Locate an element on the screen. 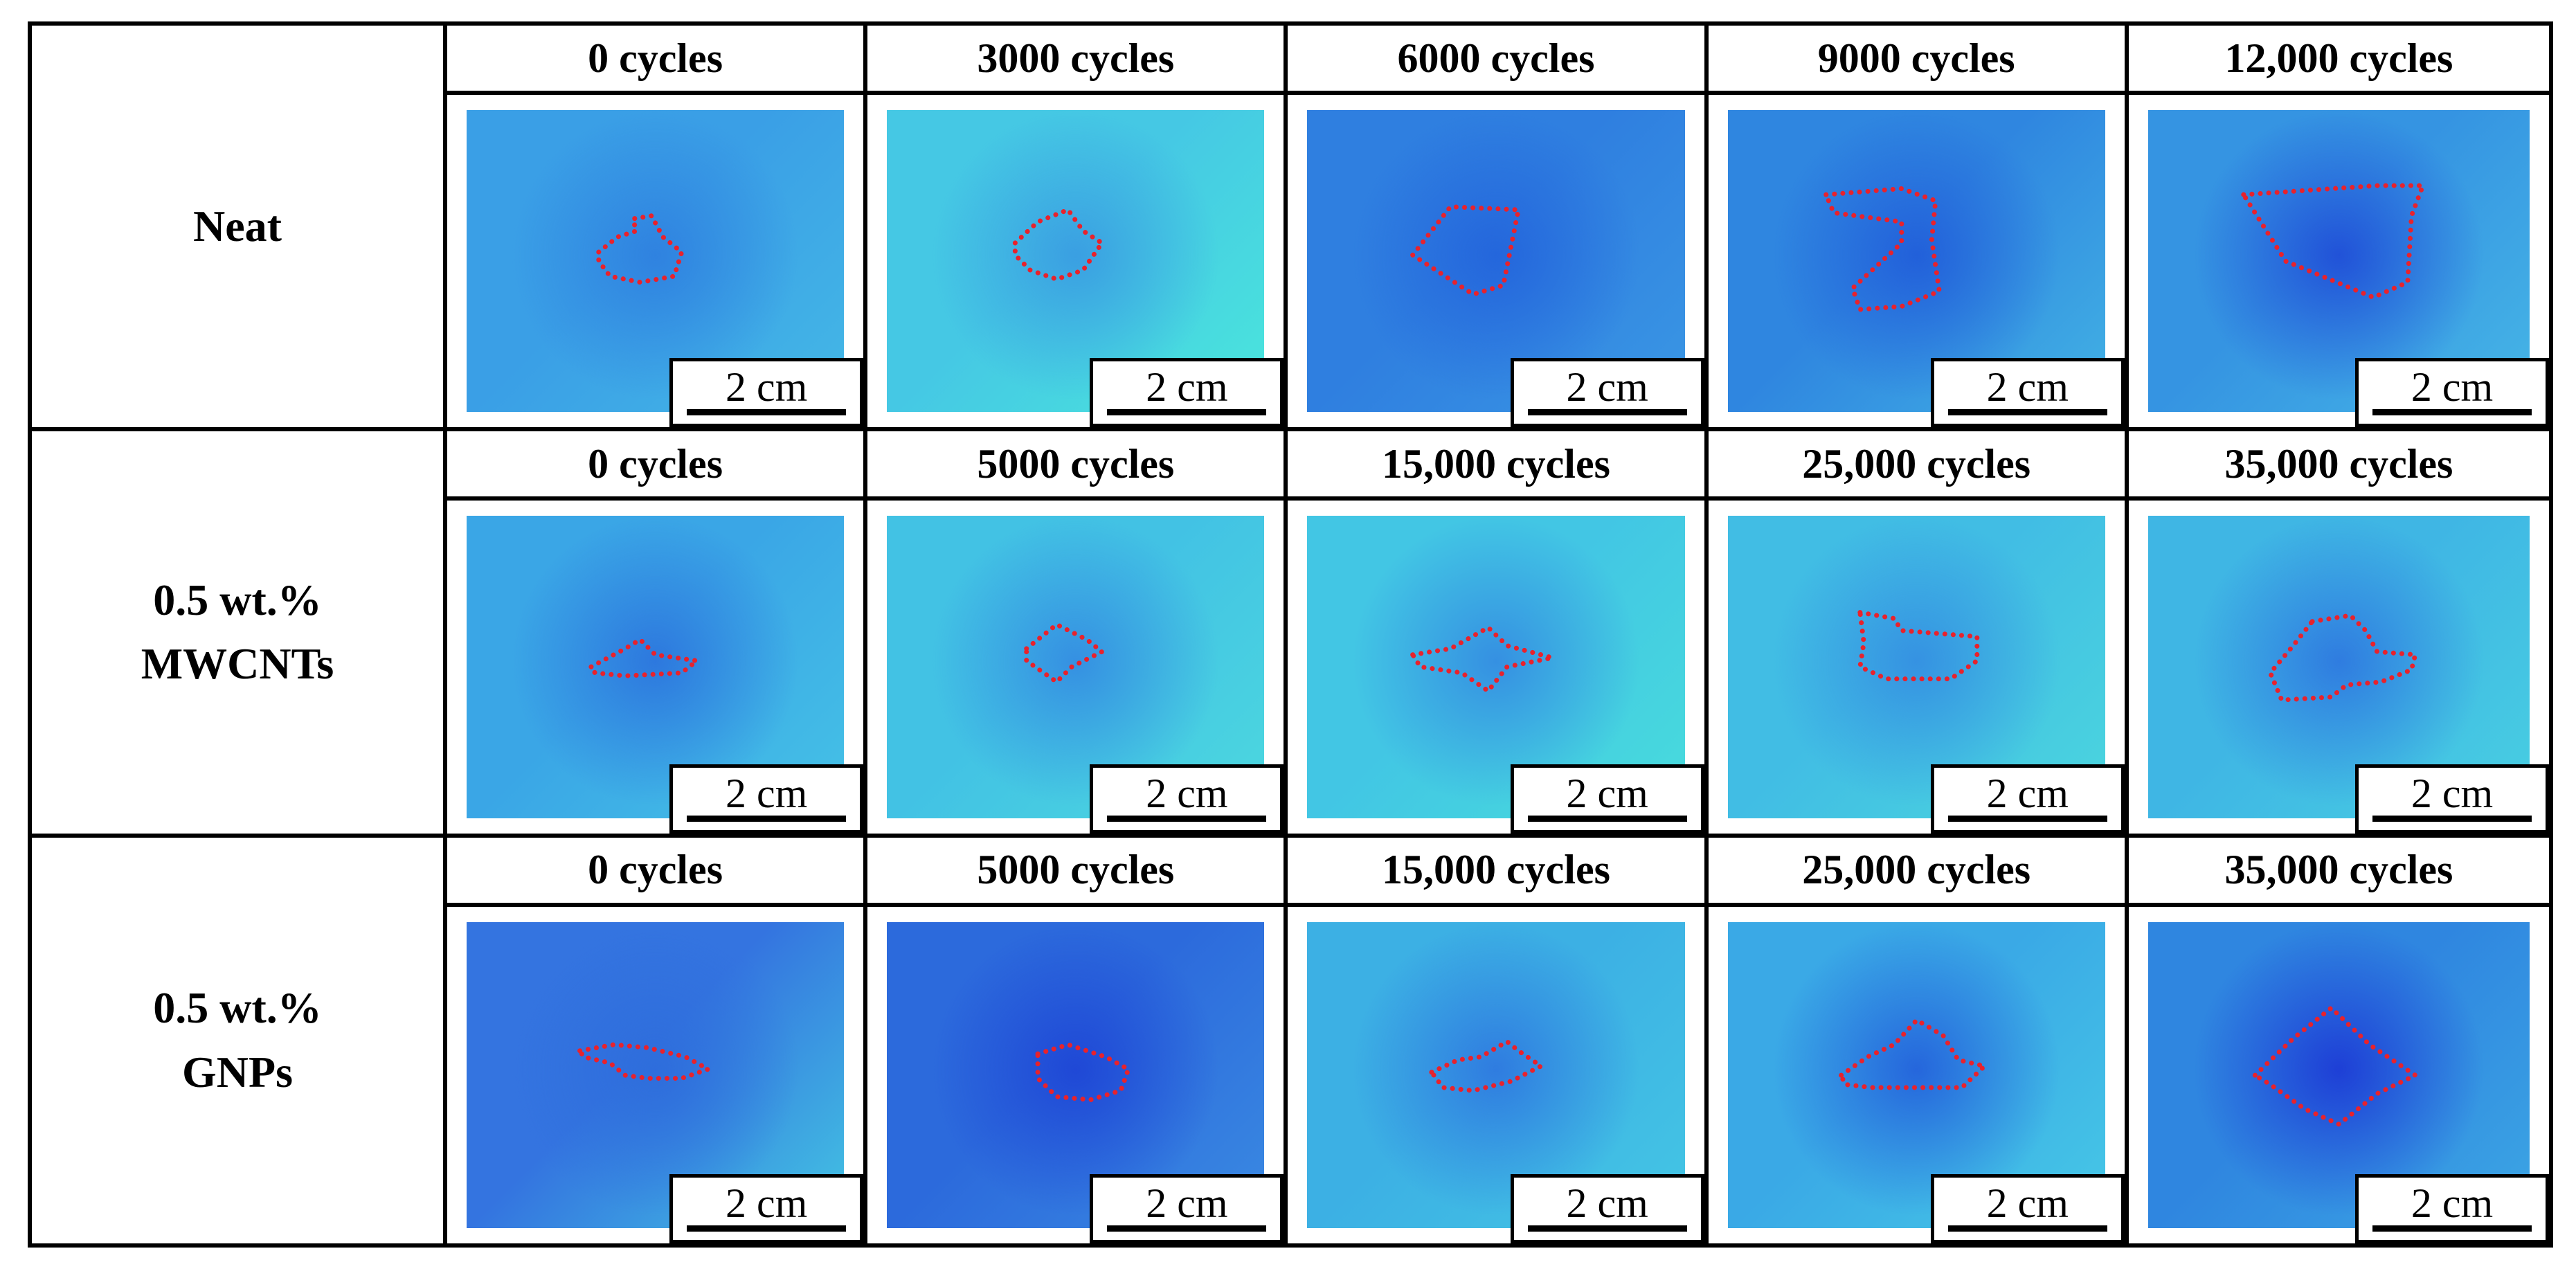 This screenshot has width=2576, height=1269. cycle-count-label: 35,000 cycles is located at coordinates (2338, 872).